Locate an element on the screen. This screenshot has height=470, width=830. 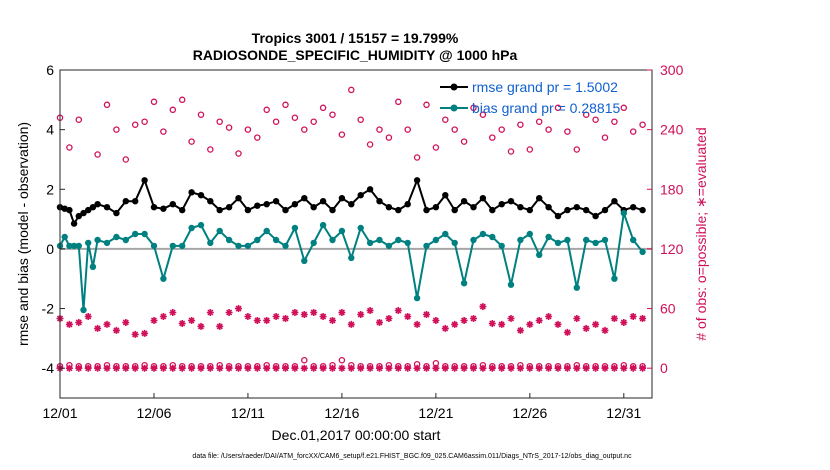
y-right-tick-label: 300 is located at coordinates (672, 70).